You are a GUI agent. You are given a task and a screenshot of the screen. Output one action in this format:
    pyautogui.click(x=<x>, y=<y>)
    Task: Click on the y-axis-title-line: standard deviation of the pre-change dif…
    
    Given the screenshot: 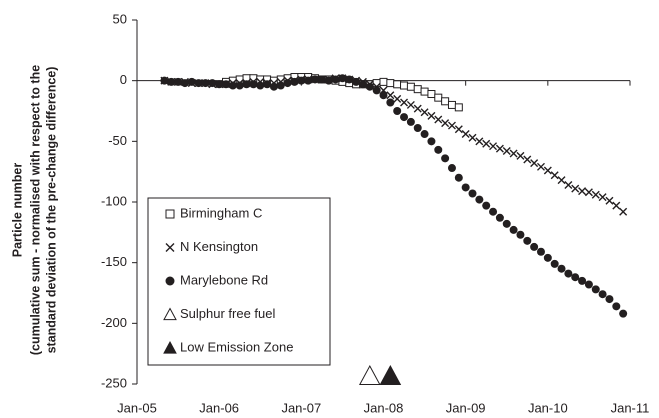 What is the action you would take?
    pyautogui.click(x=51, y=210)
    